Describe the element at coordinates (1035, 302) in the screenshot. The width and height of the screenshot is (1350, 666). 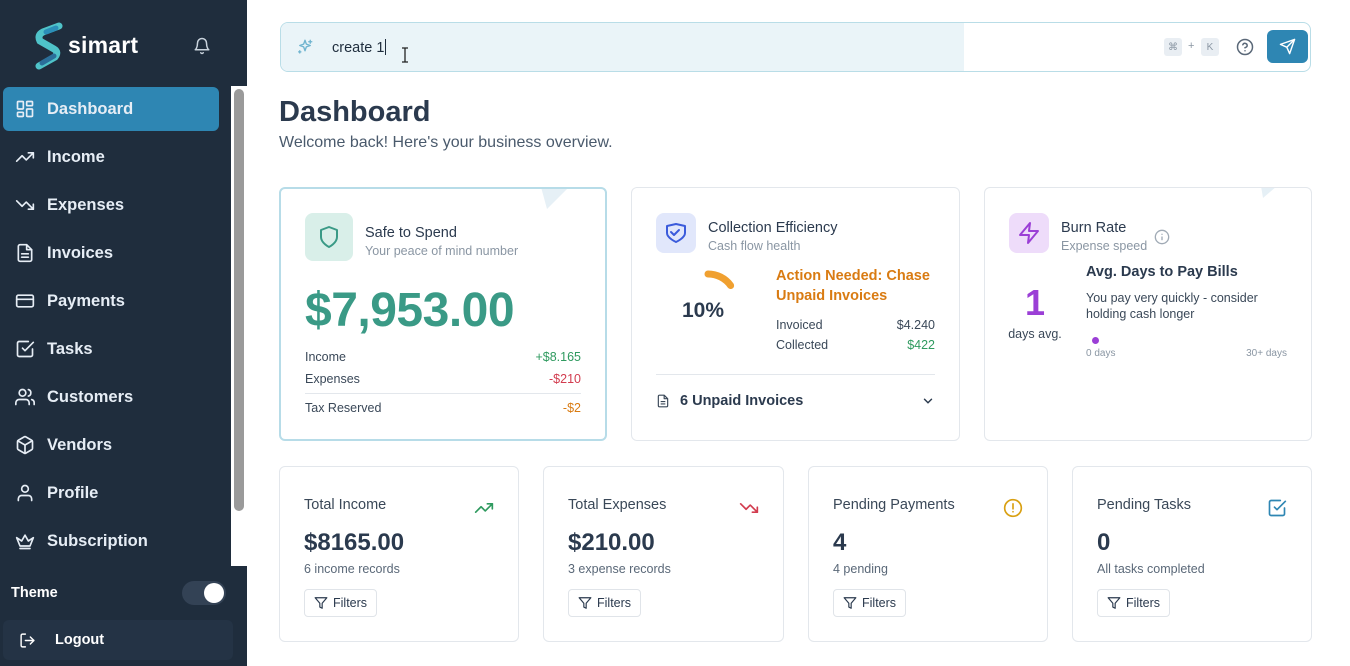
I see `burn-rate-days: 1` at that location.